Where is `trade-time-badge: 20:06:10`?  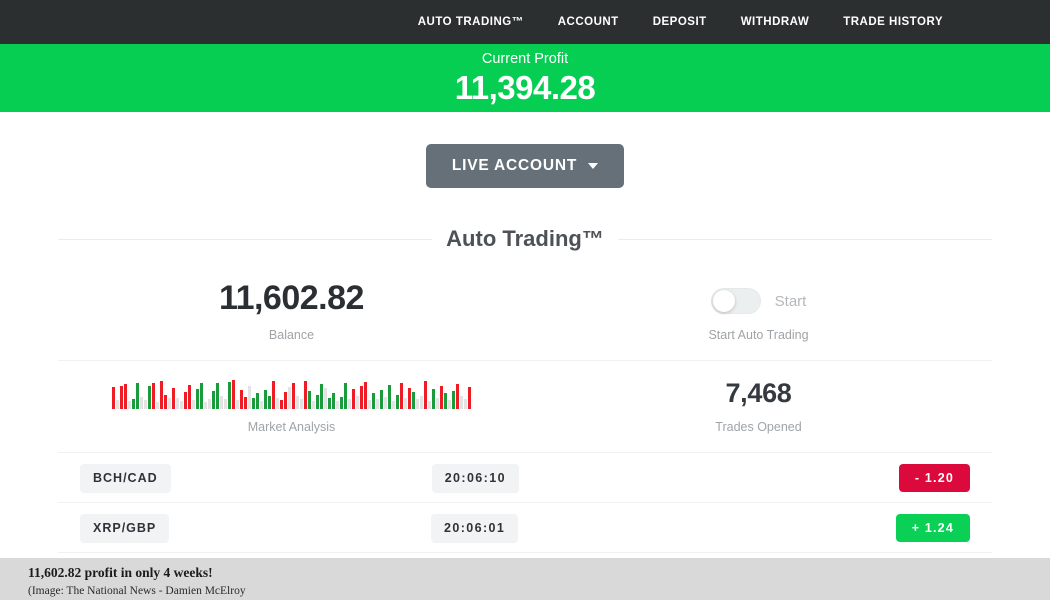
trade-time-badge: 20:06:10 is located at coordinates (475, 477).